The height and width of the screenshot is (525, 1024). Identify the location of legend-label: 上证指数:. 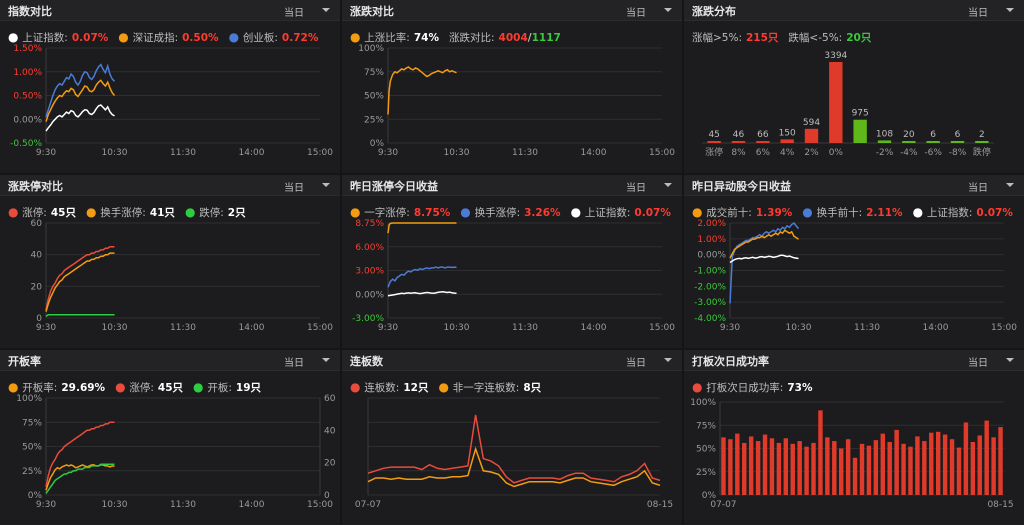
(949, 213).